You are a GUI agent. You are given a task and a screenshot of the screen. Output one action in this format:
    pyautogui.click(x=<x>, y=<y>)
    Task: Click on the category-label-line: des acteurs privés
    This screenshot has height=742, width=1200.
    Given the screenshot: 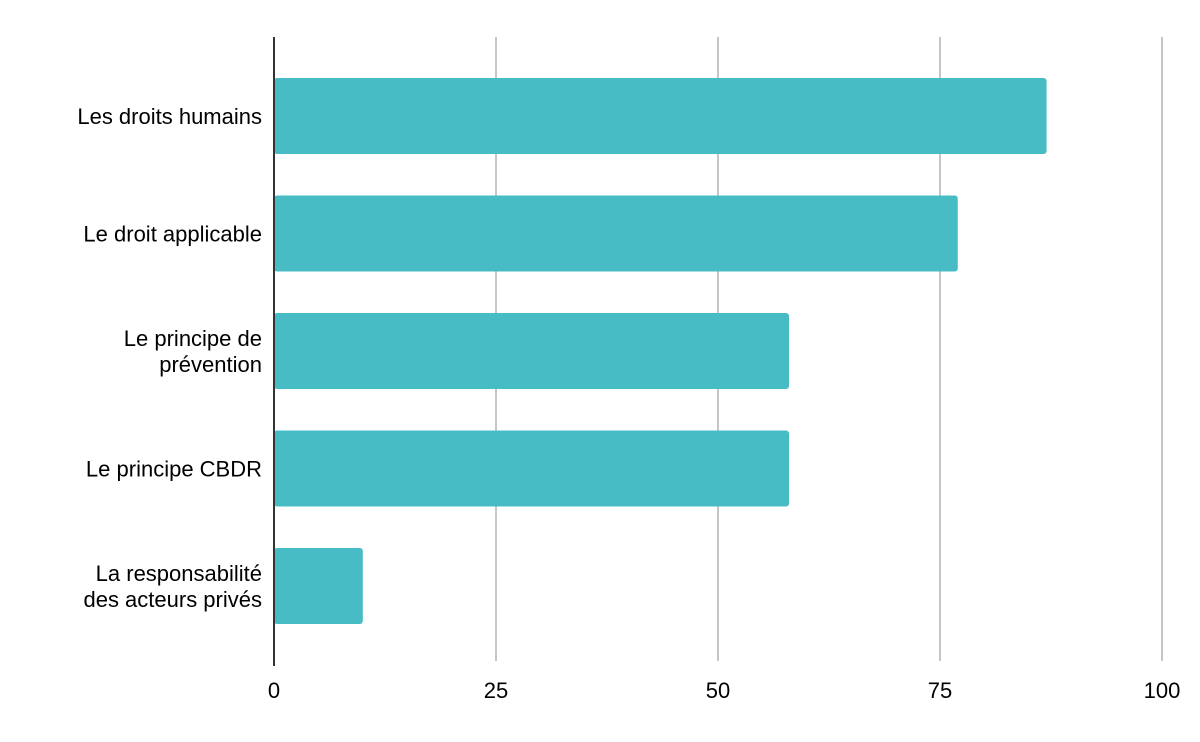 What is the action you would take?
    pyautogui.click(x=172, y=599)
    